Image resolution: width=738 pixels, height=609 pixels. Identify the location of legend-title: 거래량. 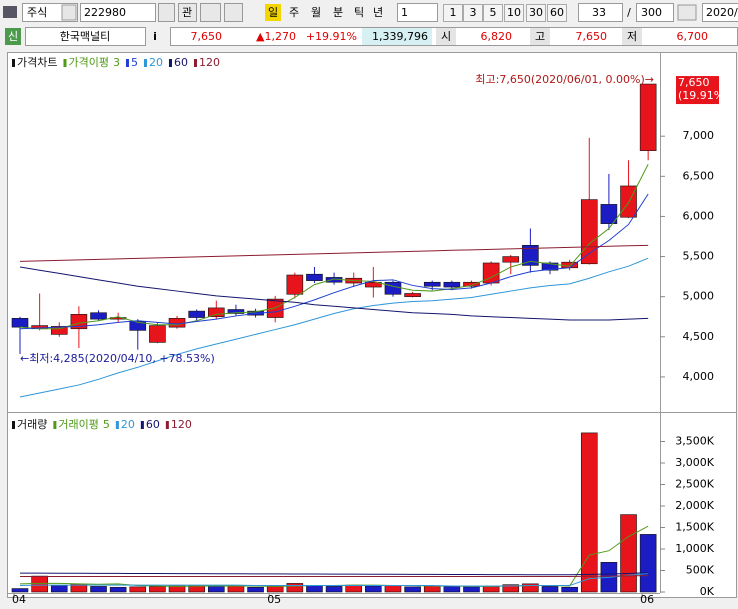
(32, 424).